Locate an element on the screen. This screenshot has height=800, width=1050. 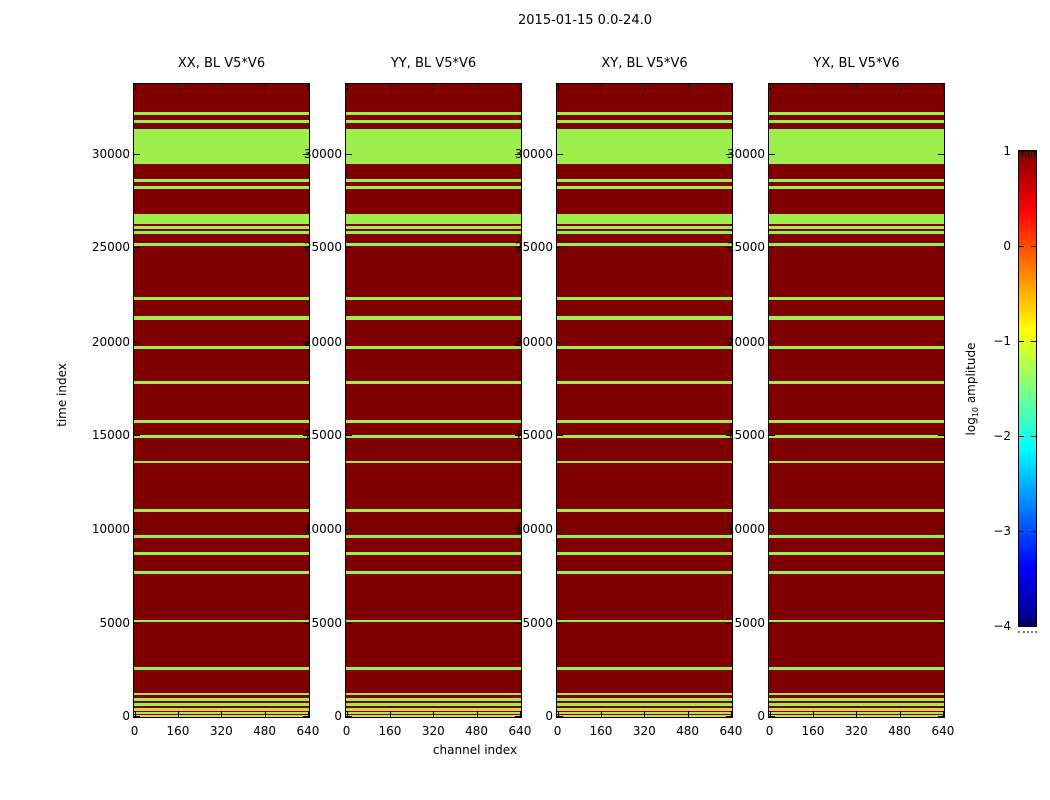
y-axis-label: time index is located at coordinates (62, 395).